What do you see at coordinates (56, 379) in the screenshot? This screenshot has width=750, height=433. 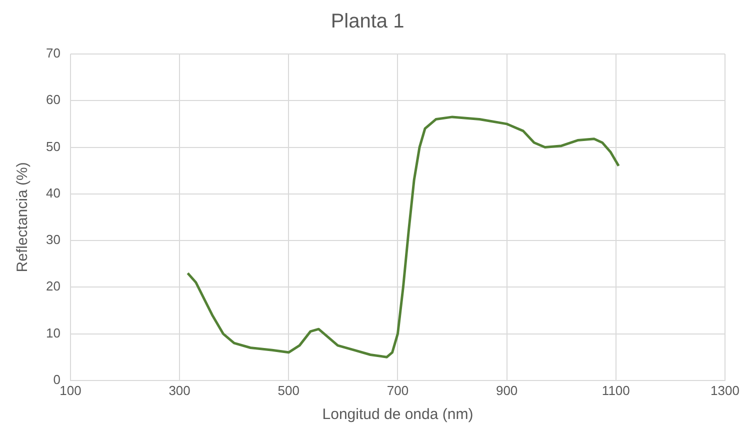 I see `y-tick-label: 0` at bounding box center [56, 379].